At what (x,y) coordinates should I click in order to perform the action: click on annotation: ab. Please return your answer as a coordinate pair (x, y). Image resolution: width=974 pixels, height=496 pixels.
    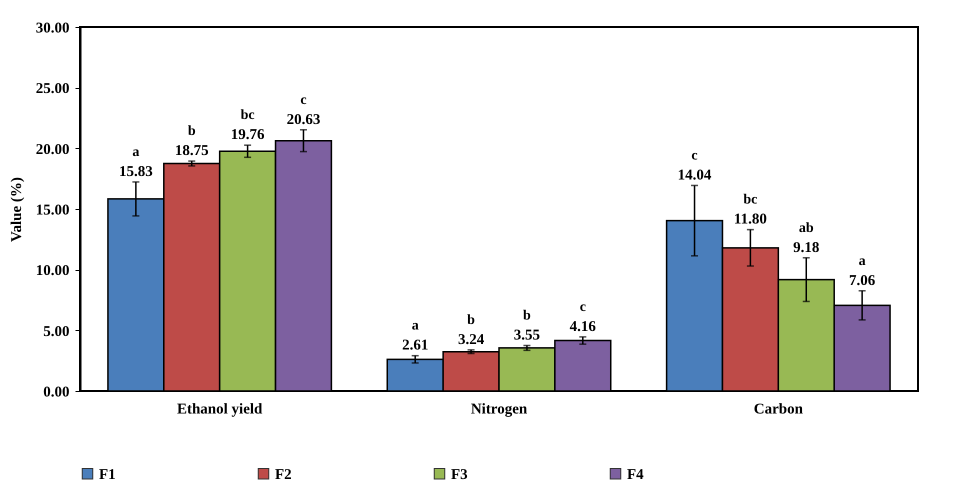
    Looking at the image, I should click on (806, 228).